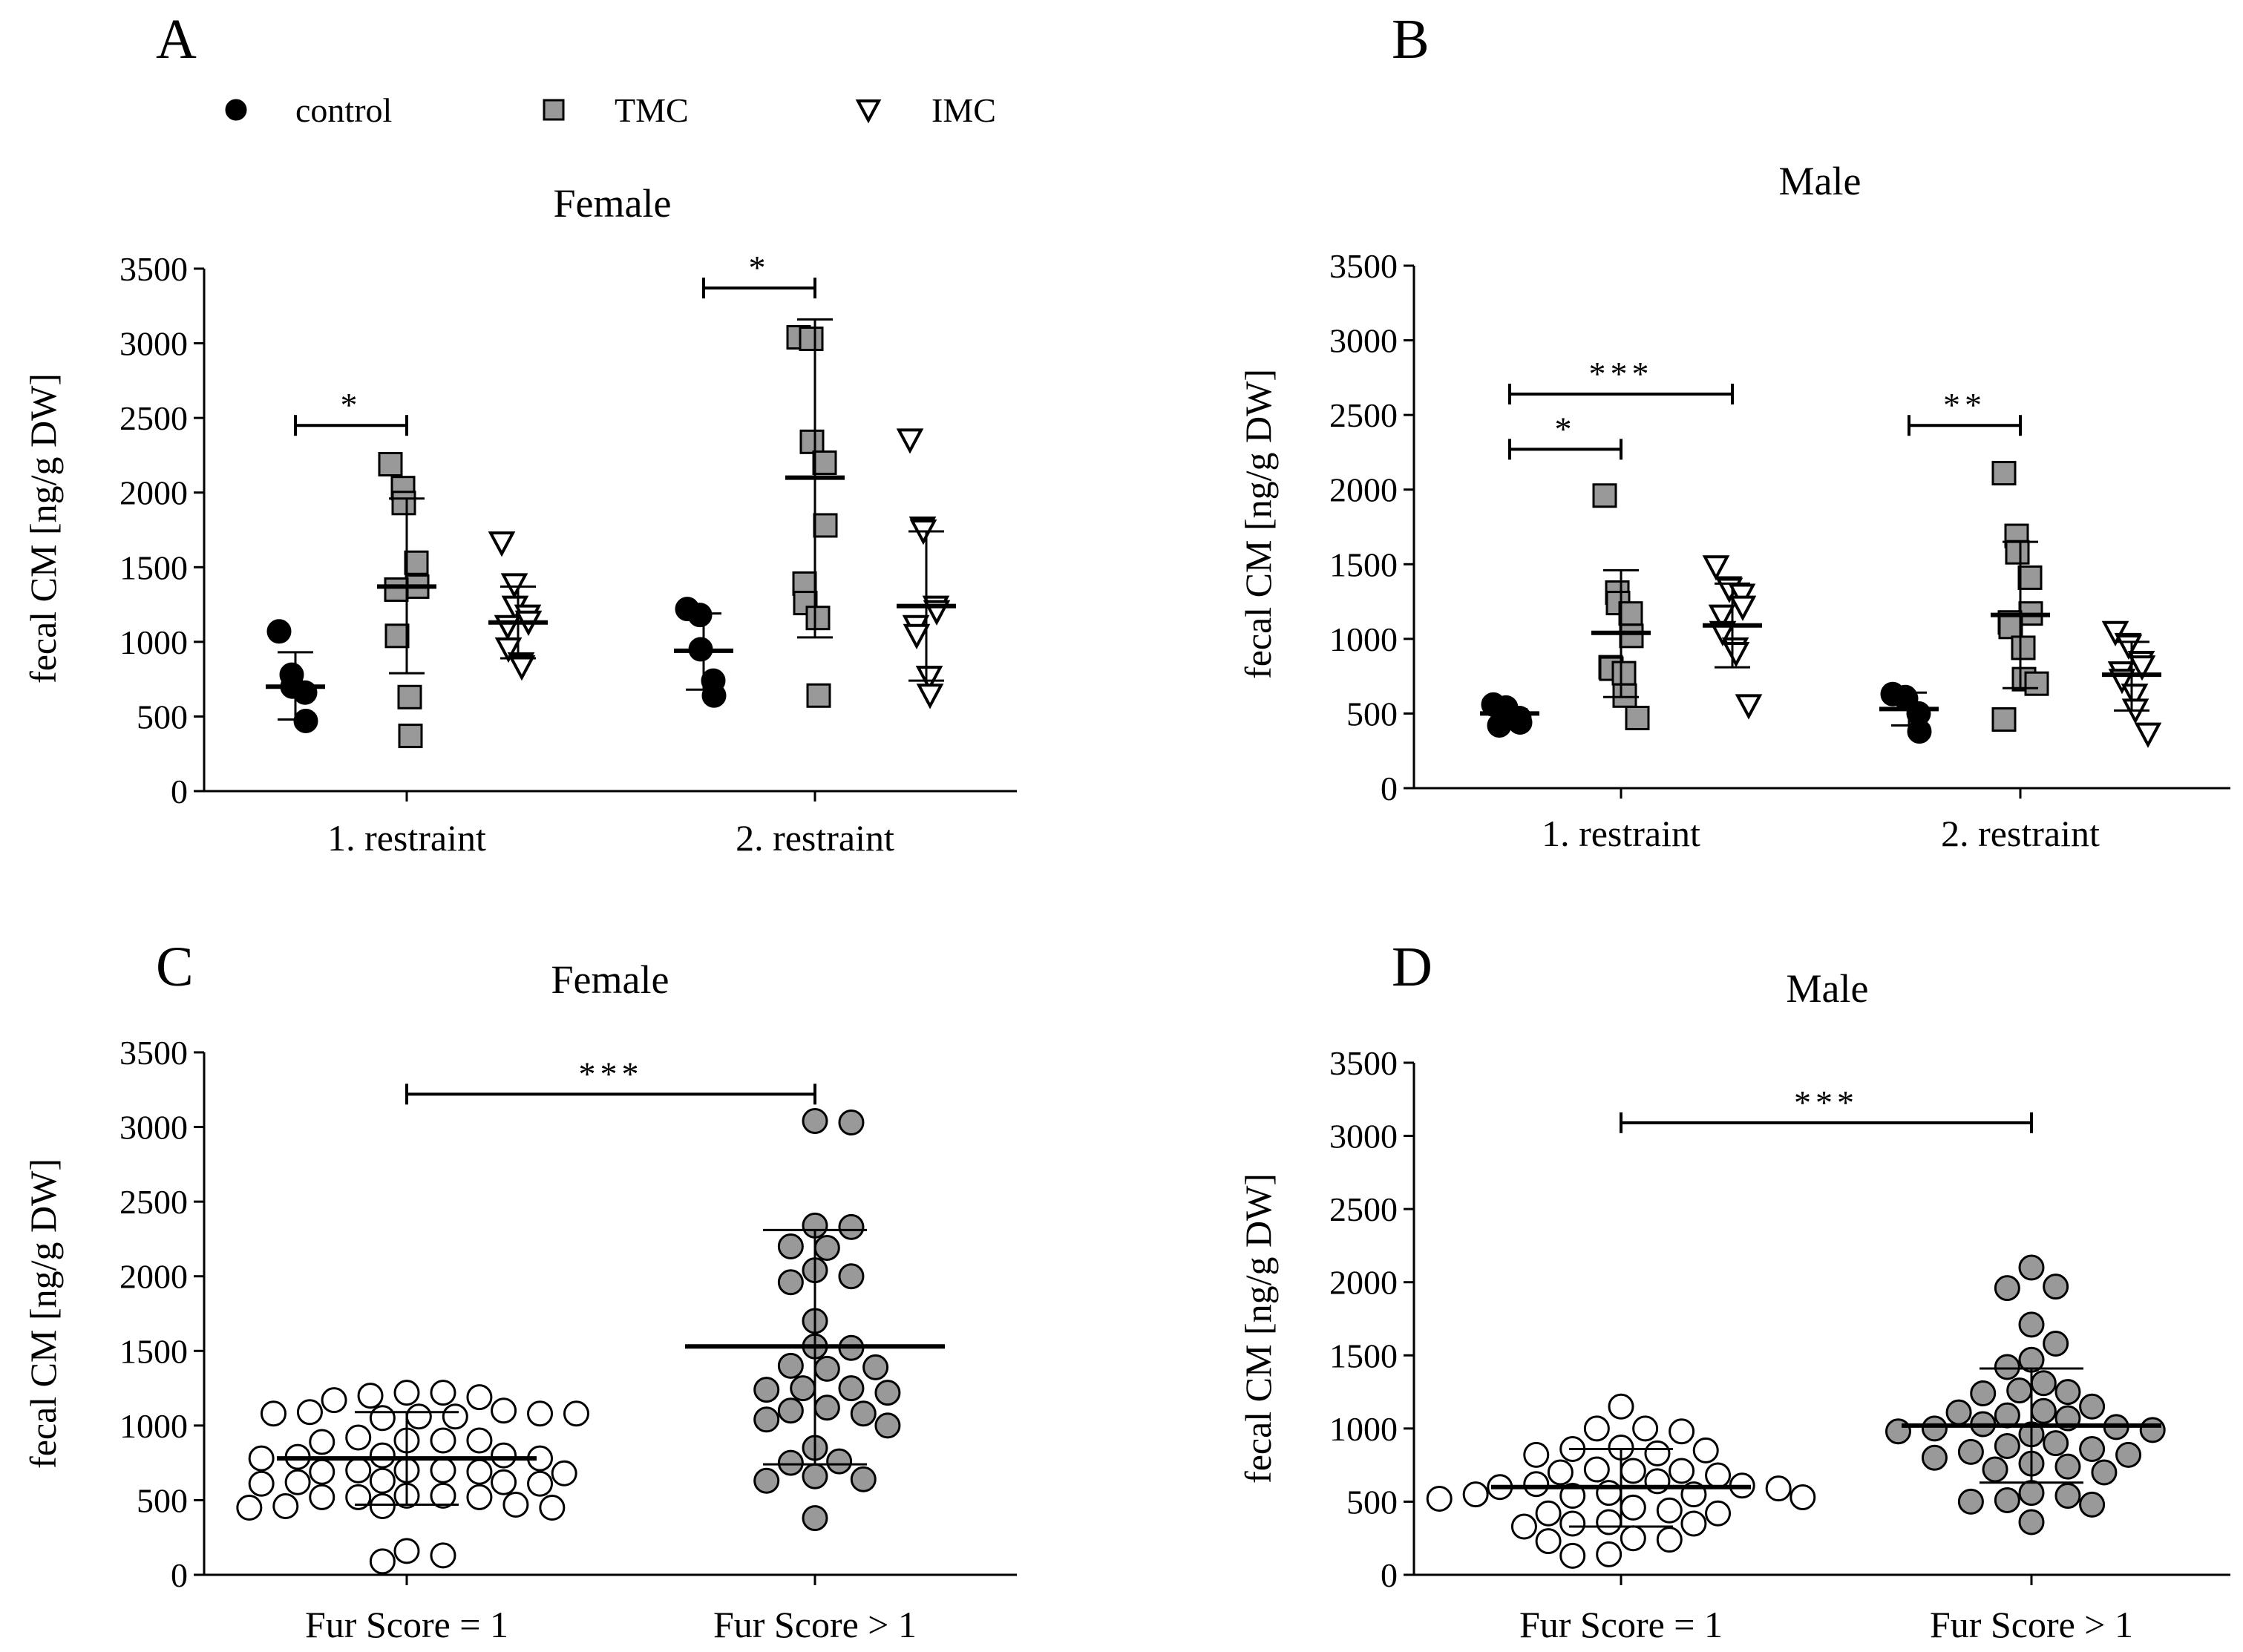 The width and height of the screenshot is (2243, 1652). I want to click on y-tick-label: 2500, so click(153, 418).